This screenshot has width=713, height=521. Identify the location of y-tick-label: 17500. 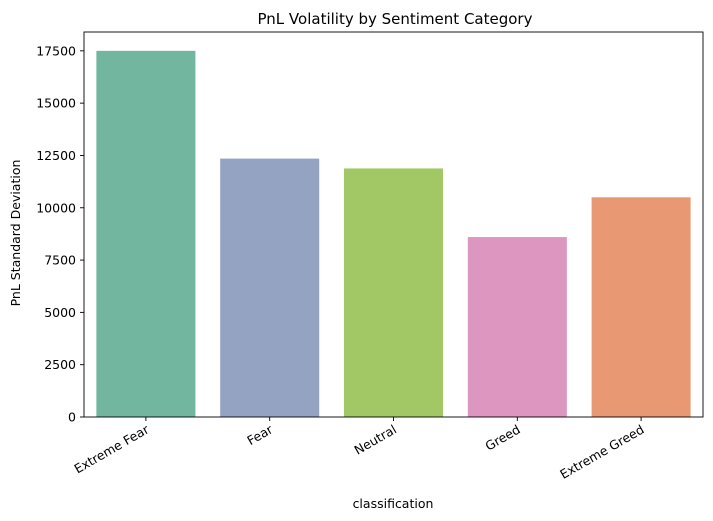
(56, 50).